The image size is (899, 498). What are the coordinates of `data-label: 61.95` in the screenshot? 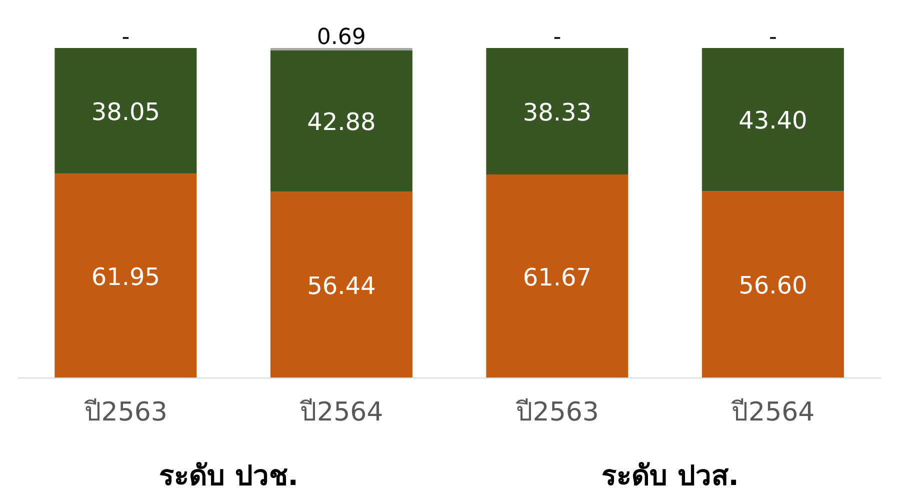 It's located at (125, 276).